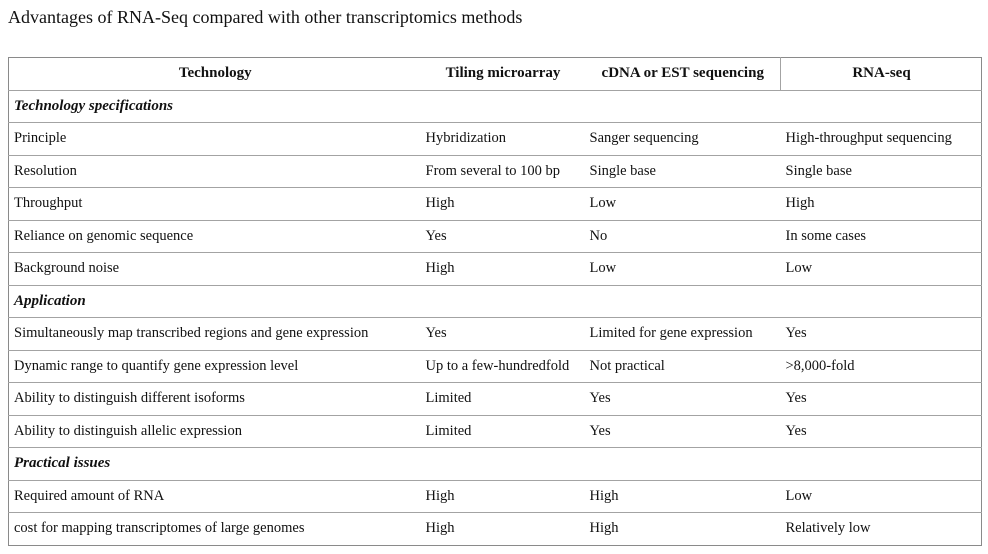 This screenshot has height=554, width=988. I want to click on value-cell: Hybridization, so click(502, 138).